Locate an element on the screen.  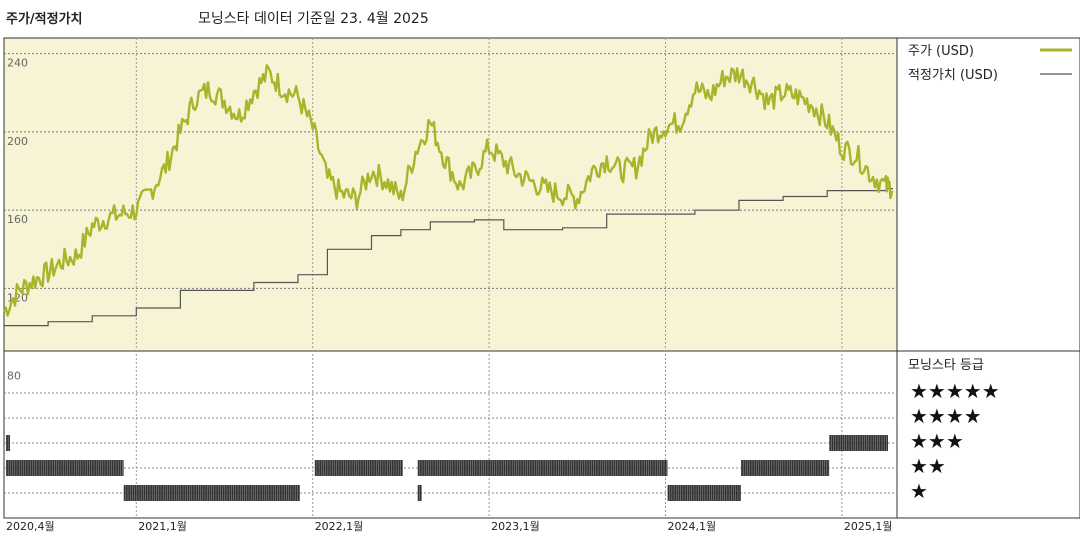
rating-2-stars: ★★ is located at coordinates (928, 466).